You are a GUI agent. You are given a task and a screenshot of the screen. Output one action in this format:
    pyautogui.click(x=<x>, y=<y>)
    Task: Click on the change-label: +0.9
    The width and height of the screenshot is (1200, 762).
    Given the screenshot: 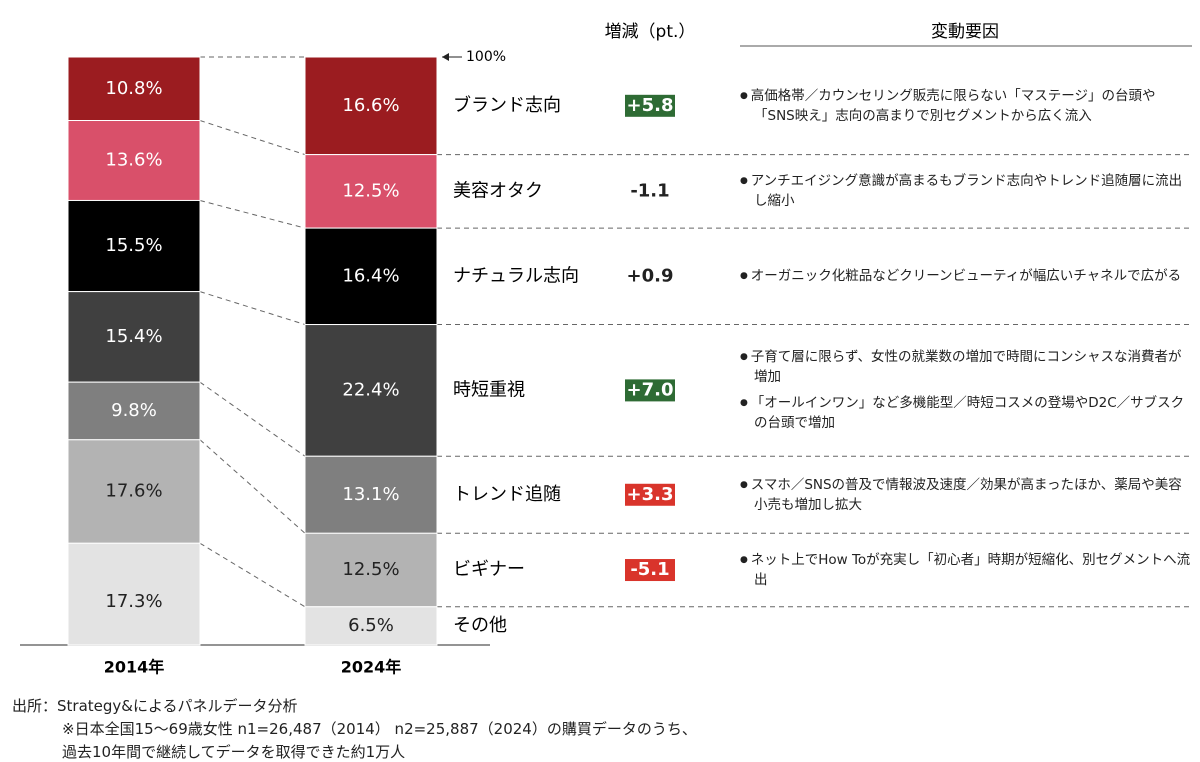 What is the action you would take?
    pyautogui.click(x=650, y=275)
    